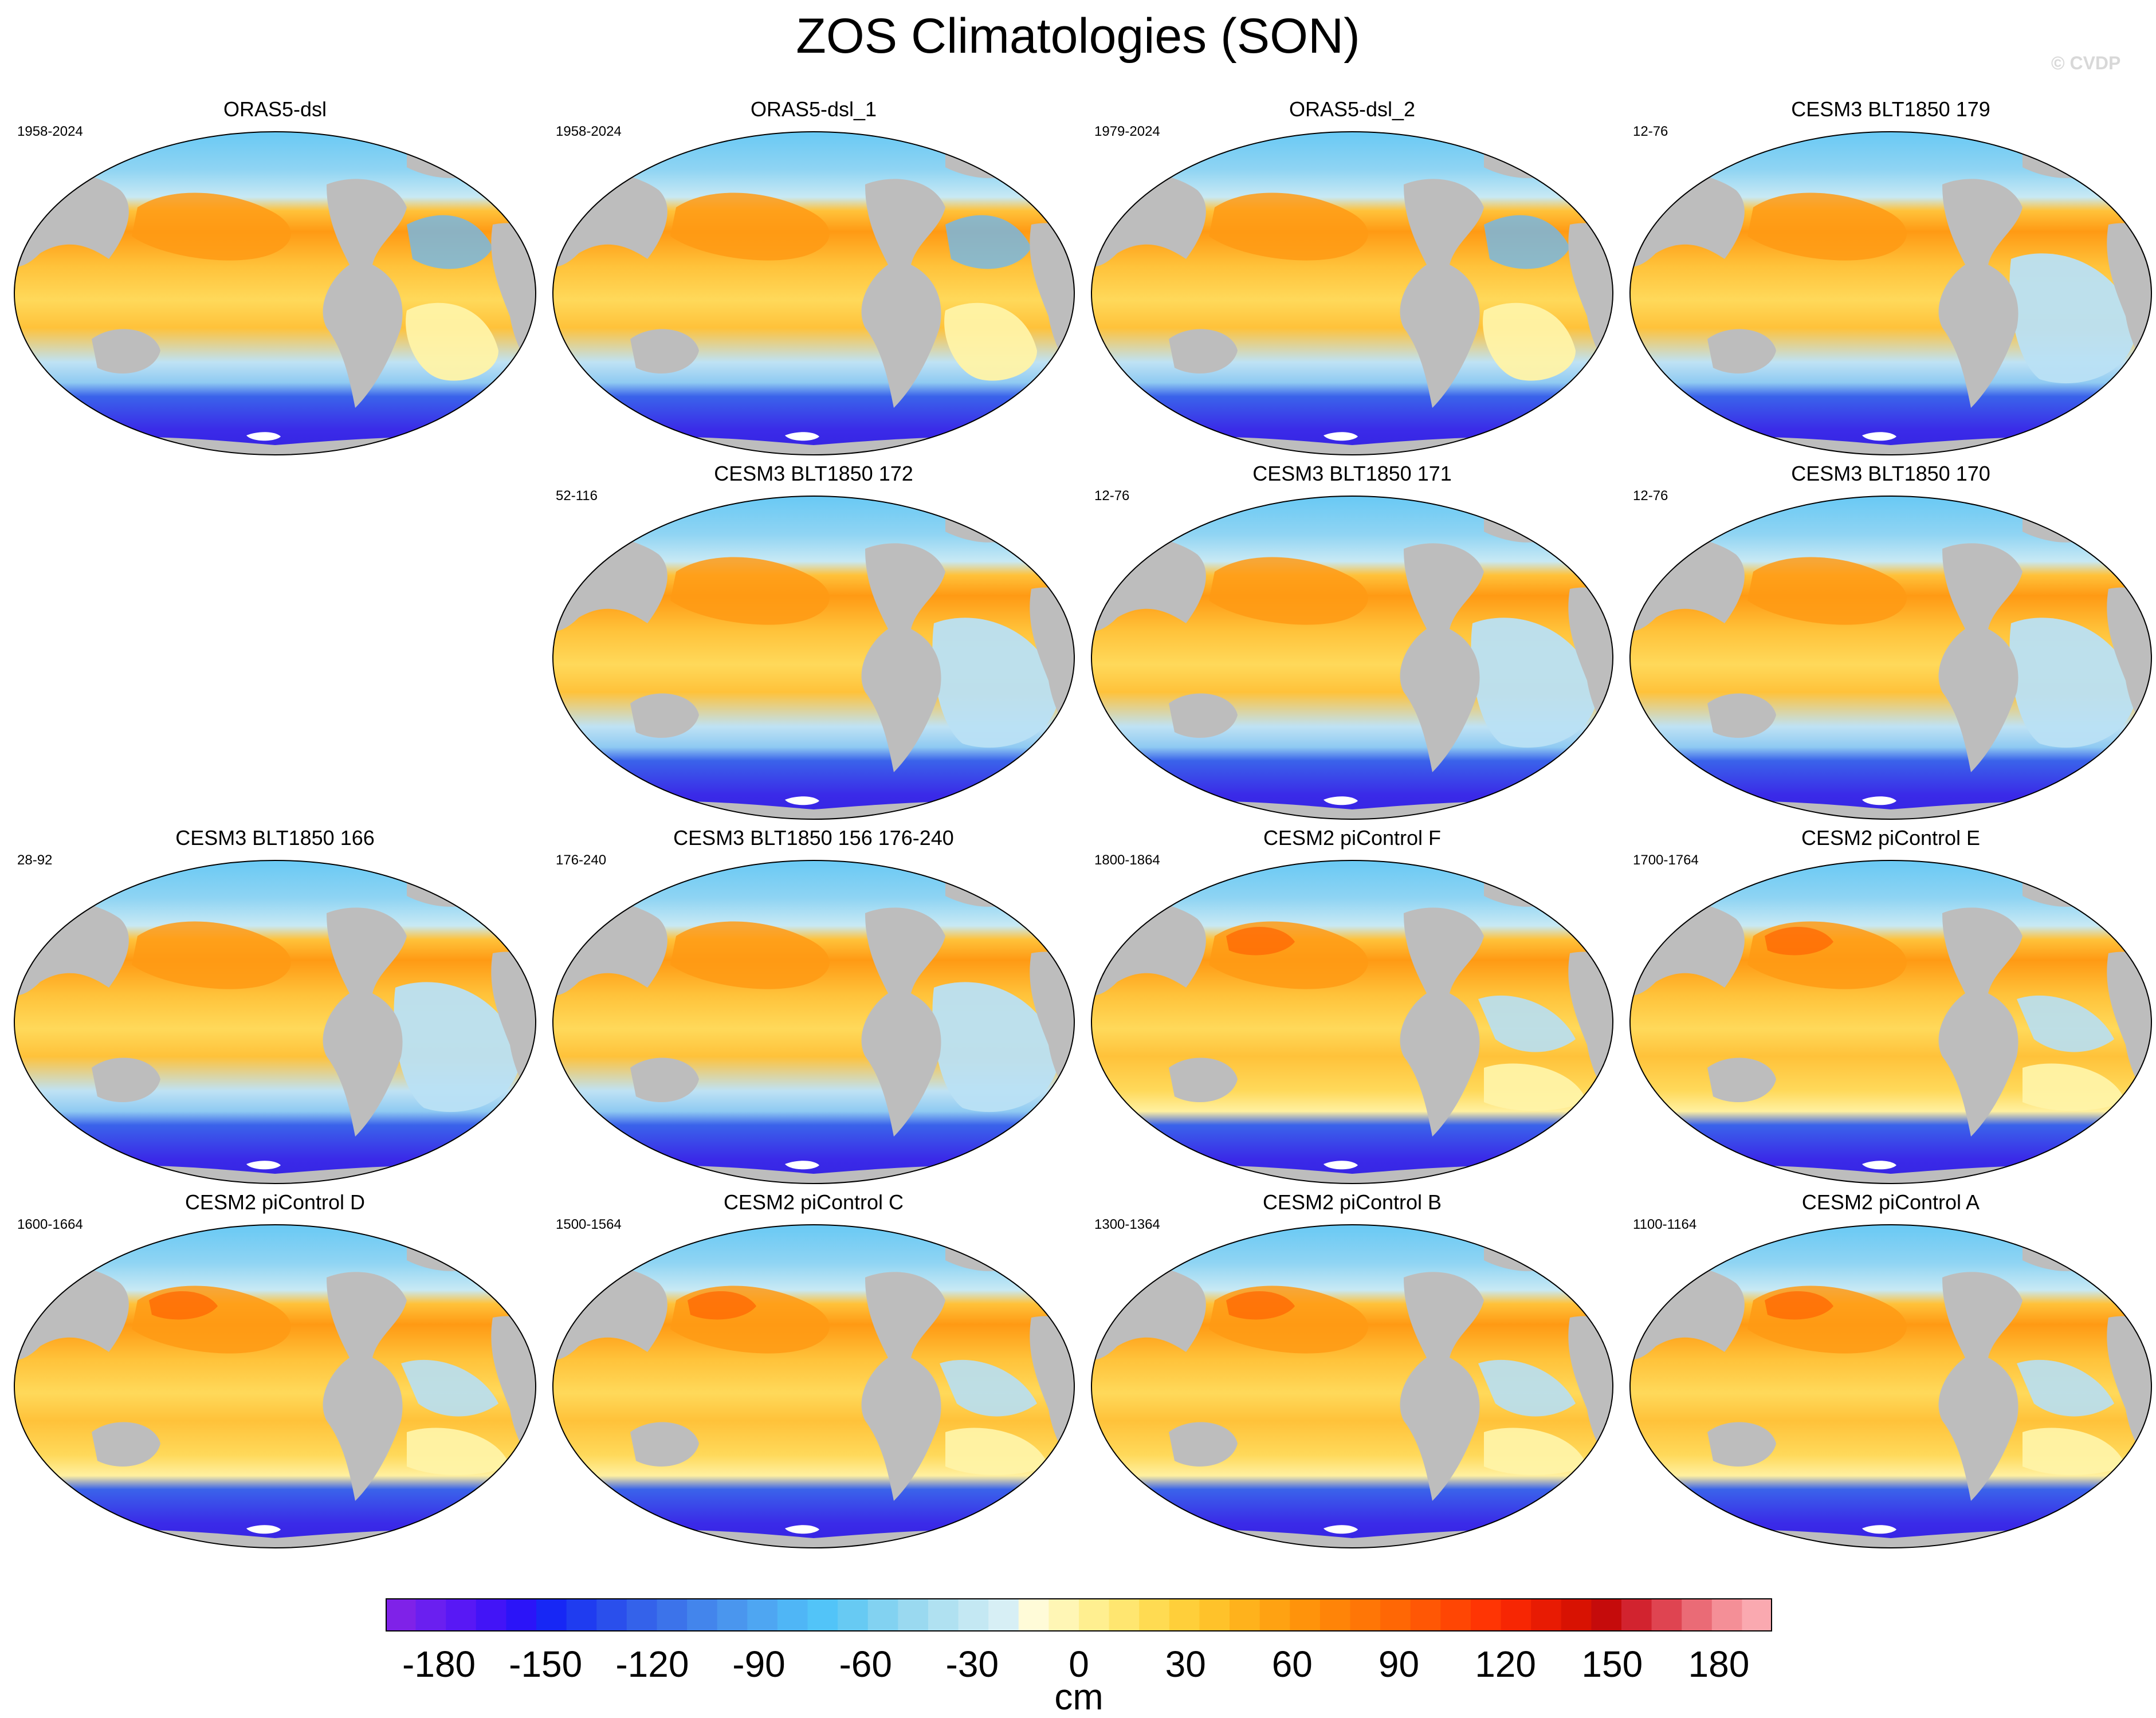 This screenshot has height=1718, width=2156. What do you see at coordinates (1612, 1664) in the screenshot?
I see `colorbar-tick-label: 150` at bounding box center [1612, 1664].